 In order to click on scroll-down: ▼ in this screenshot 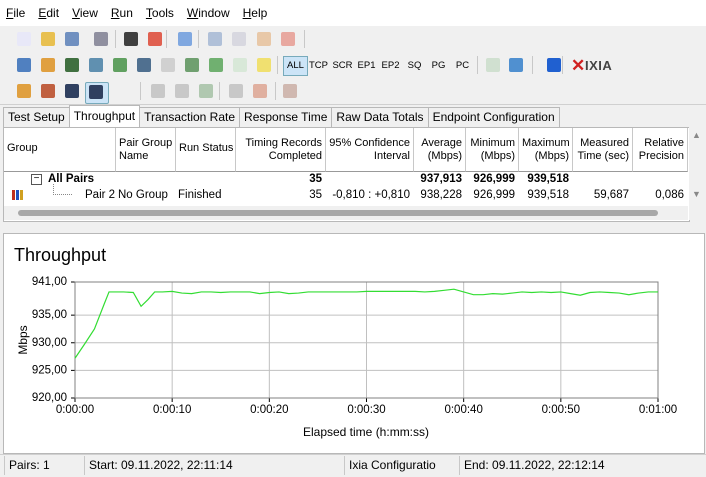, I will do `click(696, 194)`.